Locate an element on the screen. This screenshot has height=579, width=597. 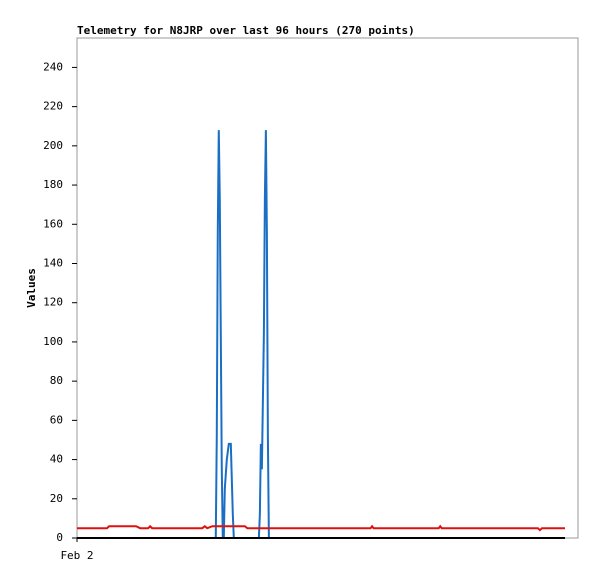
y-tick-label: 60 is located at coordinates (56, 419).